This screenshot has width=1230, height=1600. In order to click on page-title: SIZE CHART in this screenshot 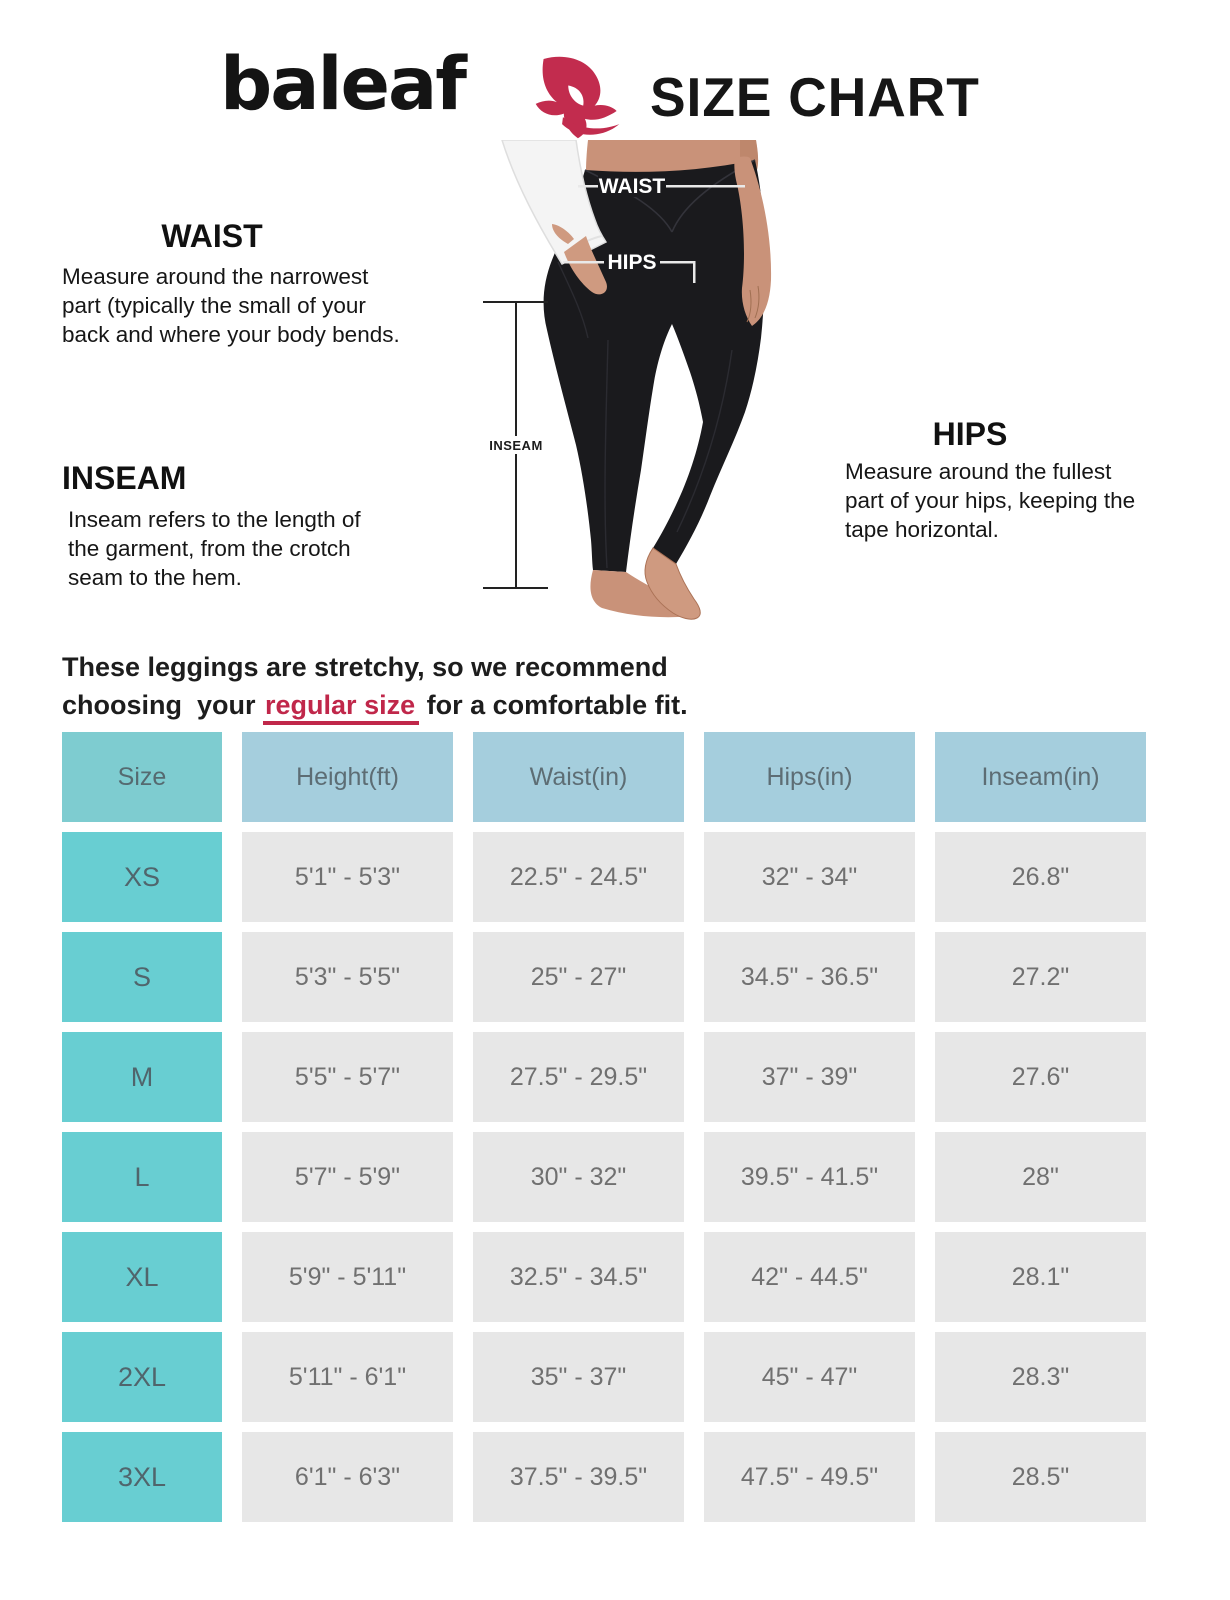, I will do `click(815, 97)`.